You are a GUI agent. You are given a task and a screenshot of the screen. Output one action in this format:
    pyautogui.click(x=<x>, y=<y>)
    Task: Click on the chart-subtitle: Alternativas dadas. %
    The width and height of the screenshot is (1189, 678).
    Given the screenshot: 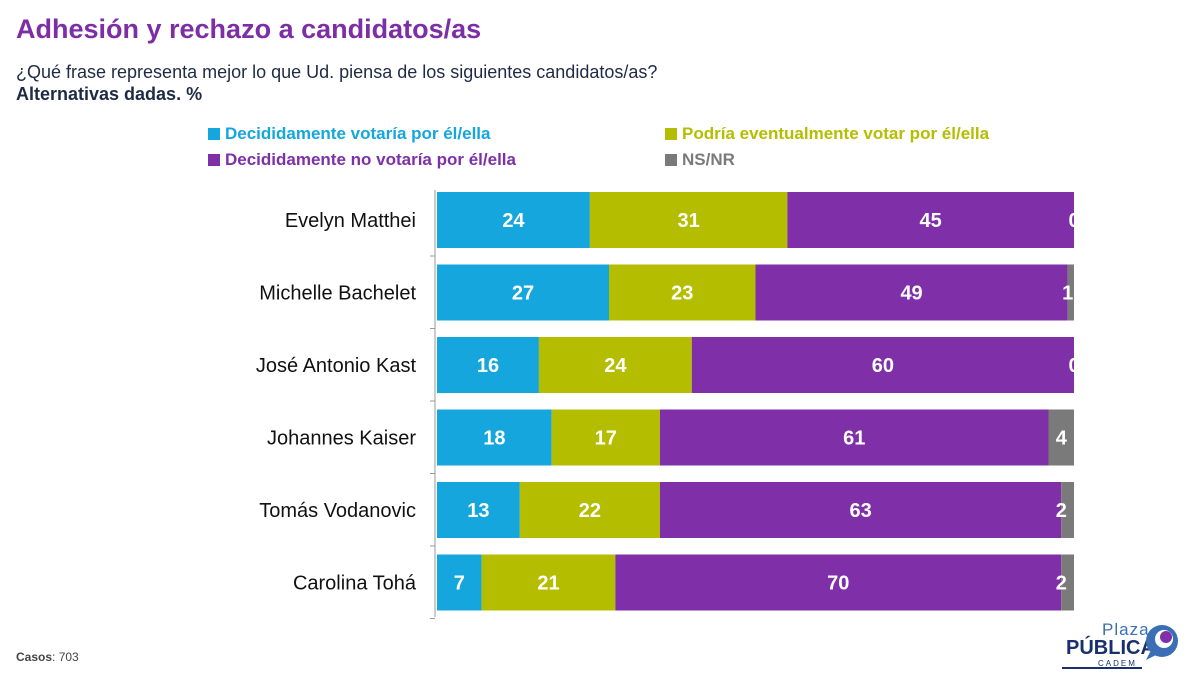 What is the action you would take?
    pyautogui.click(x=109, y=94)
    